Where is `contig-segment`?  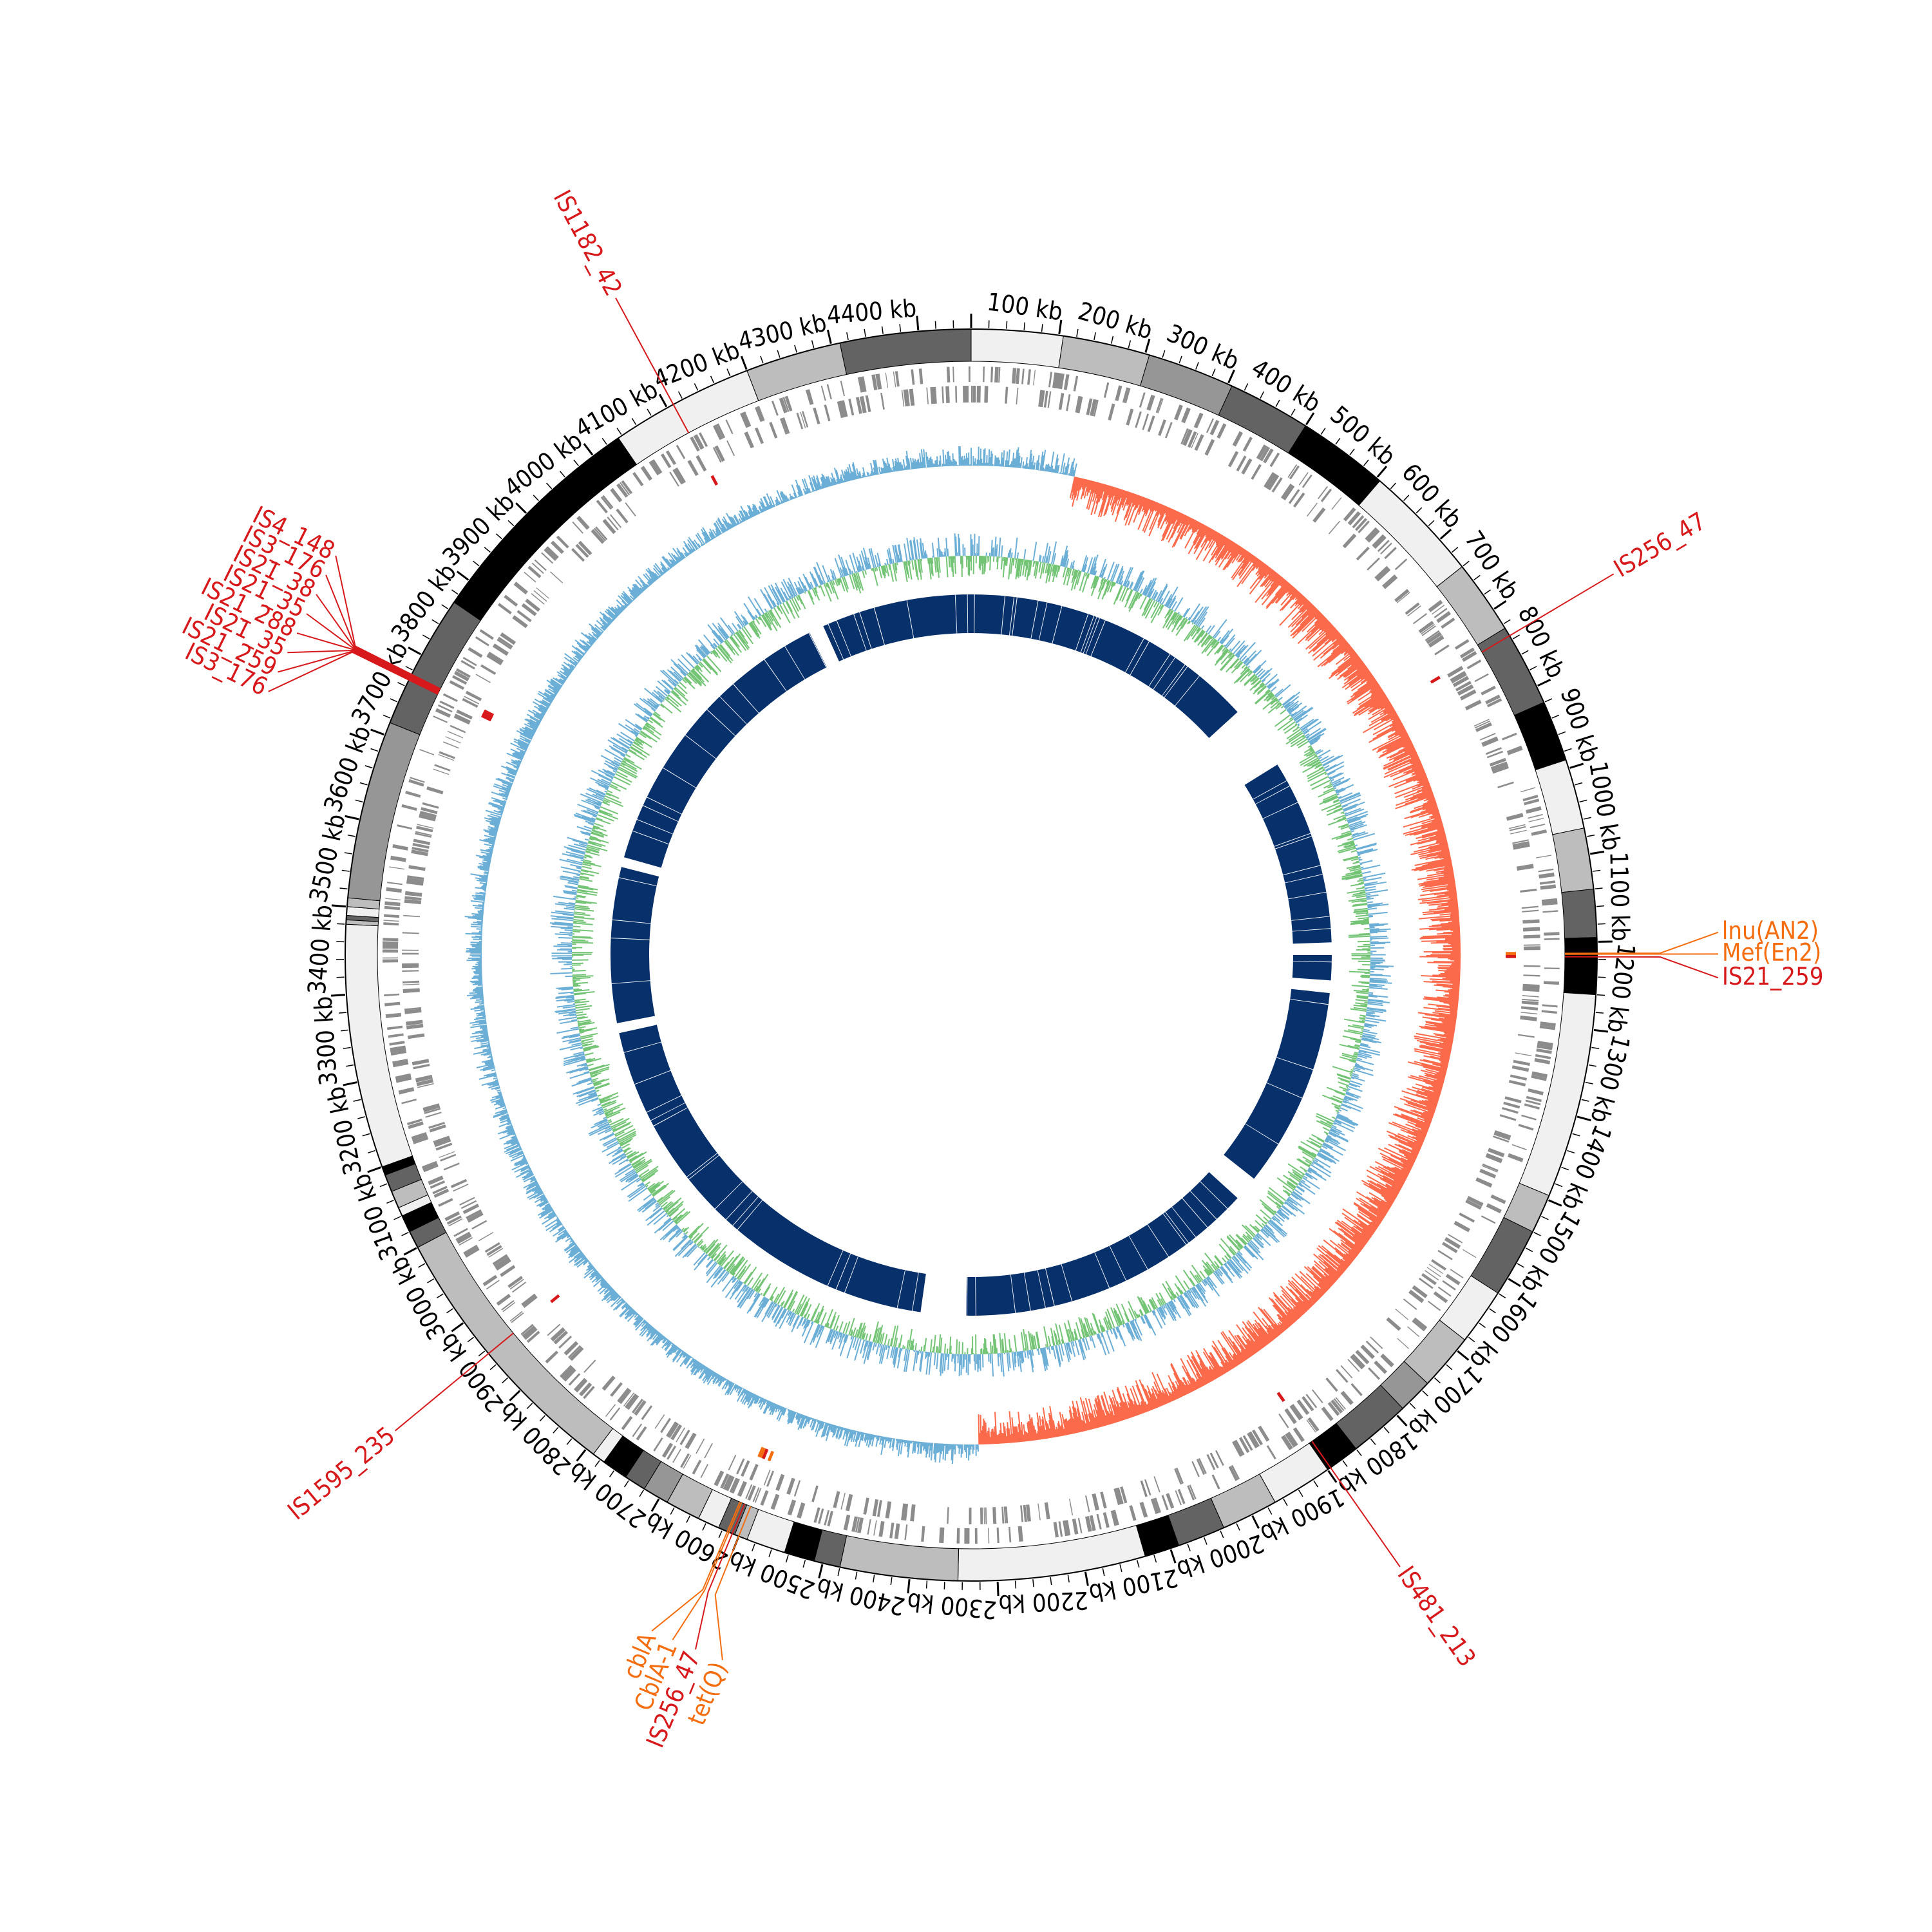
contig-segment is located at coordinates (906, 351).